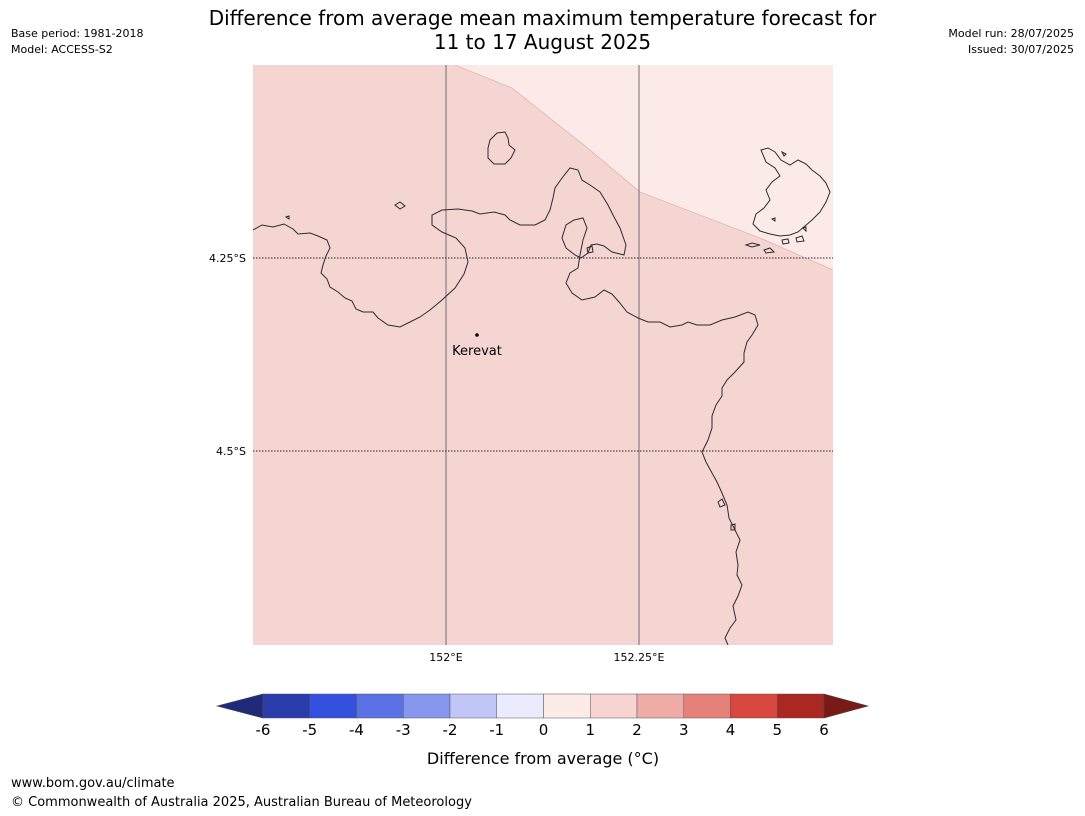  Describe the element at coordinates (231, 451) in the screenshot. I see `lat-label-4-5: 4.5°S` at that location.